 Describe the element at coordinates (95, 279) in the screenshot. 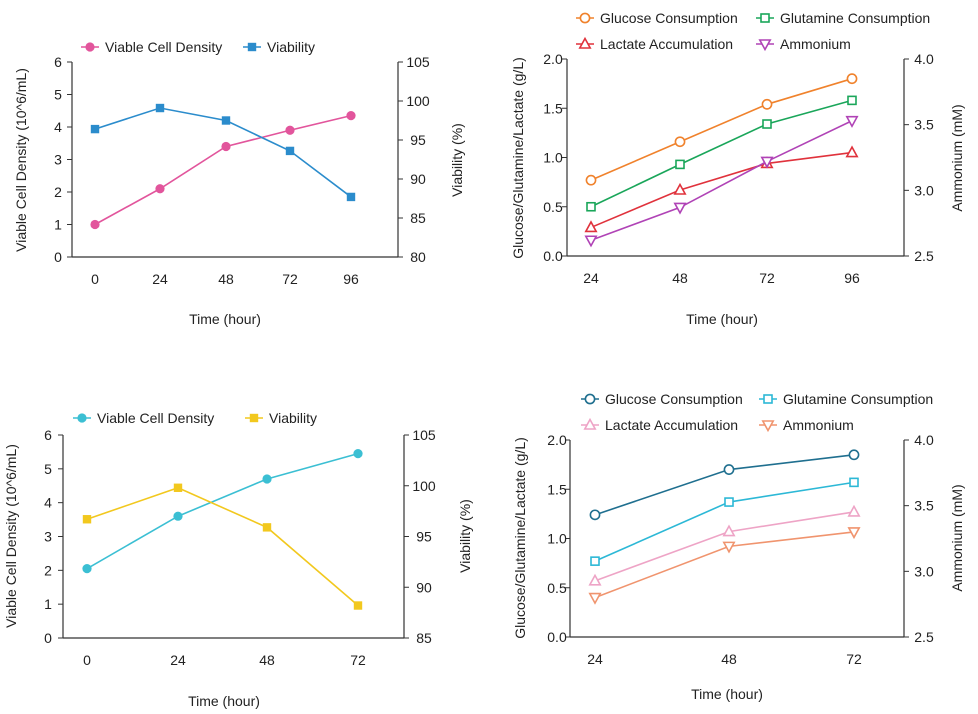

I see `x-tick-label: 0` at that location.